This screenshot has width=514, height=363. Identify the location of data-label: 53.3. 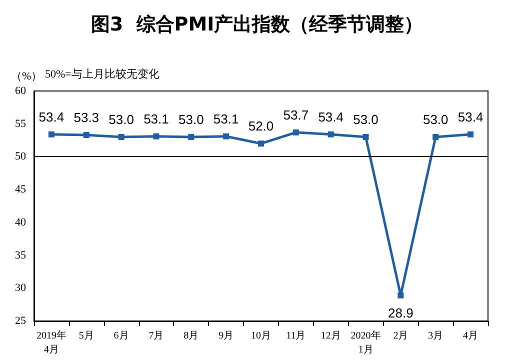
(87, 118).